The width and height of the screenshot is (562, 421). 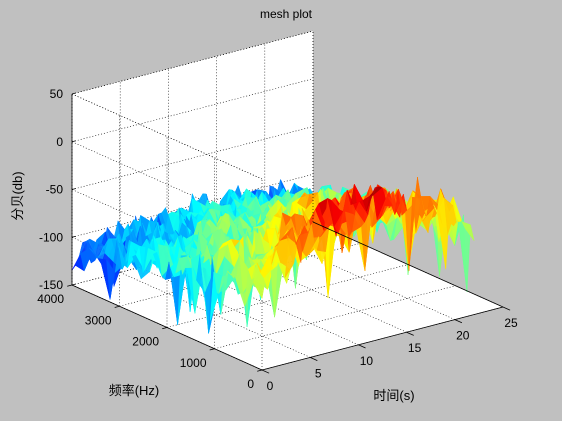 What do you see at coordinates (59, 142) in the screenshot?
I see `z-tick-label: 0` at bounding box center [59, 142].